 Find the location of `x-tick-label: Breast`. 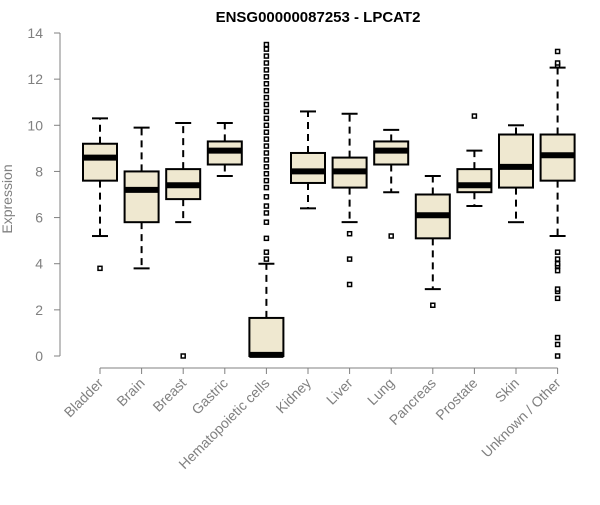

x-tick-label: Breast is located at coordinates (169, 395).